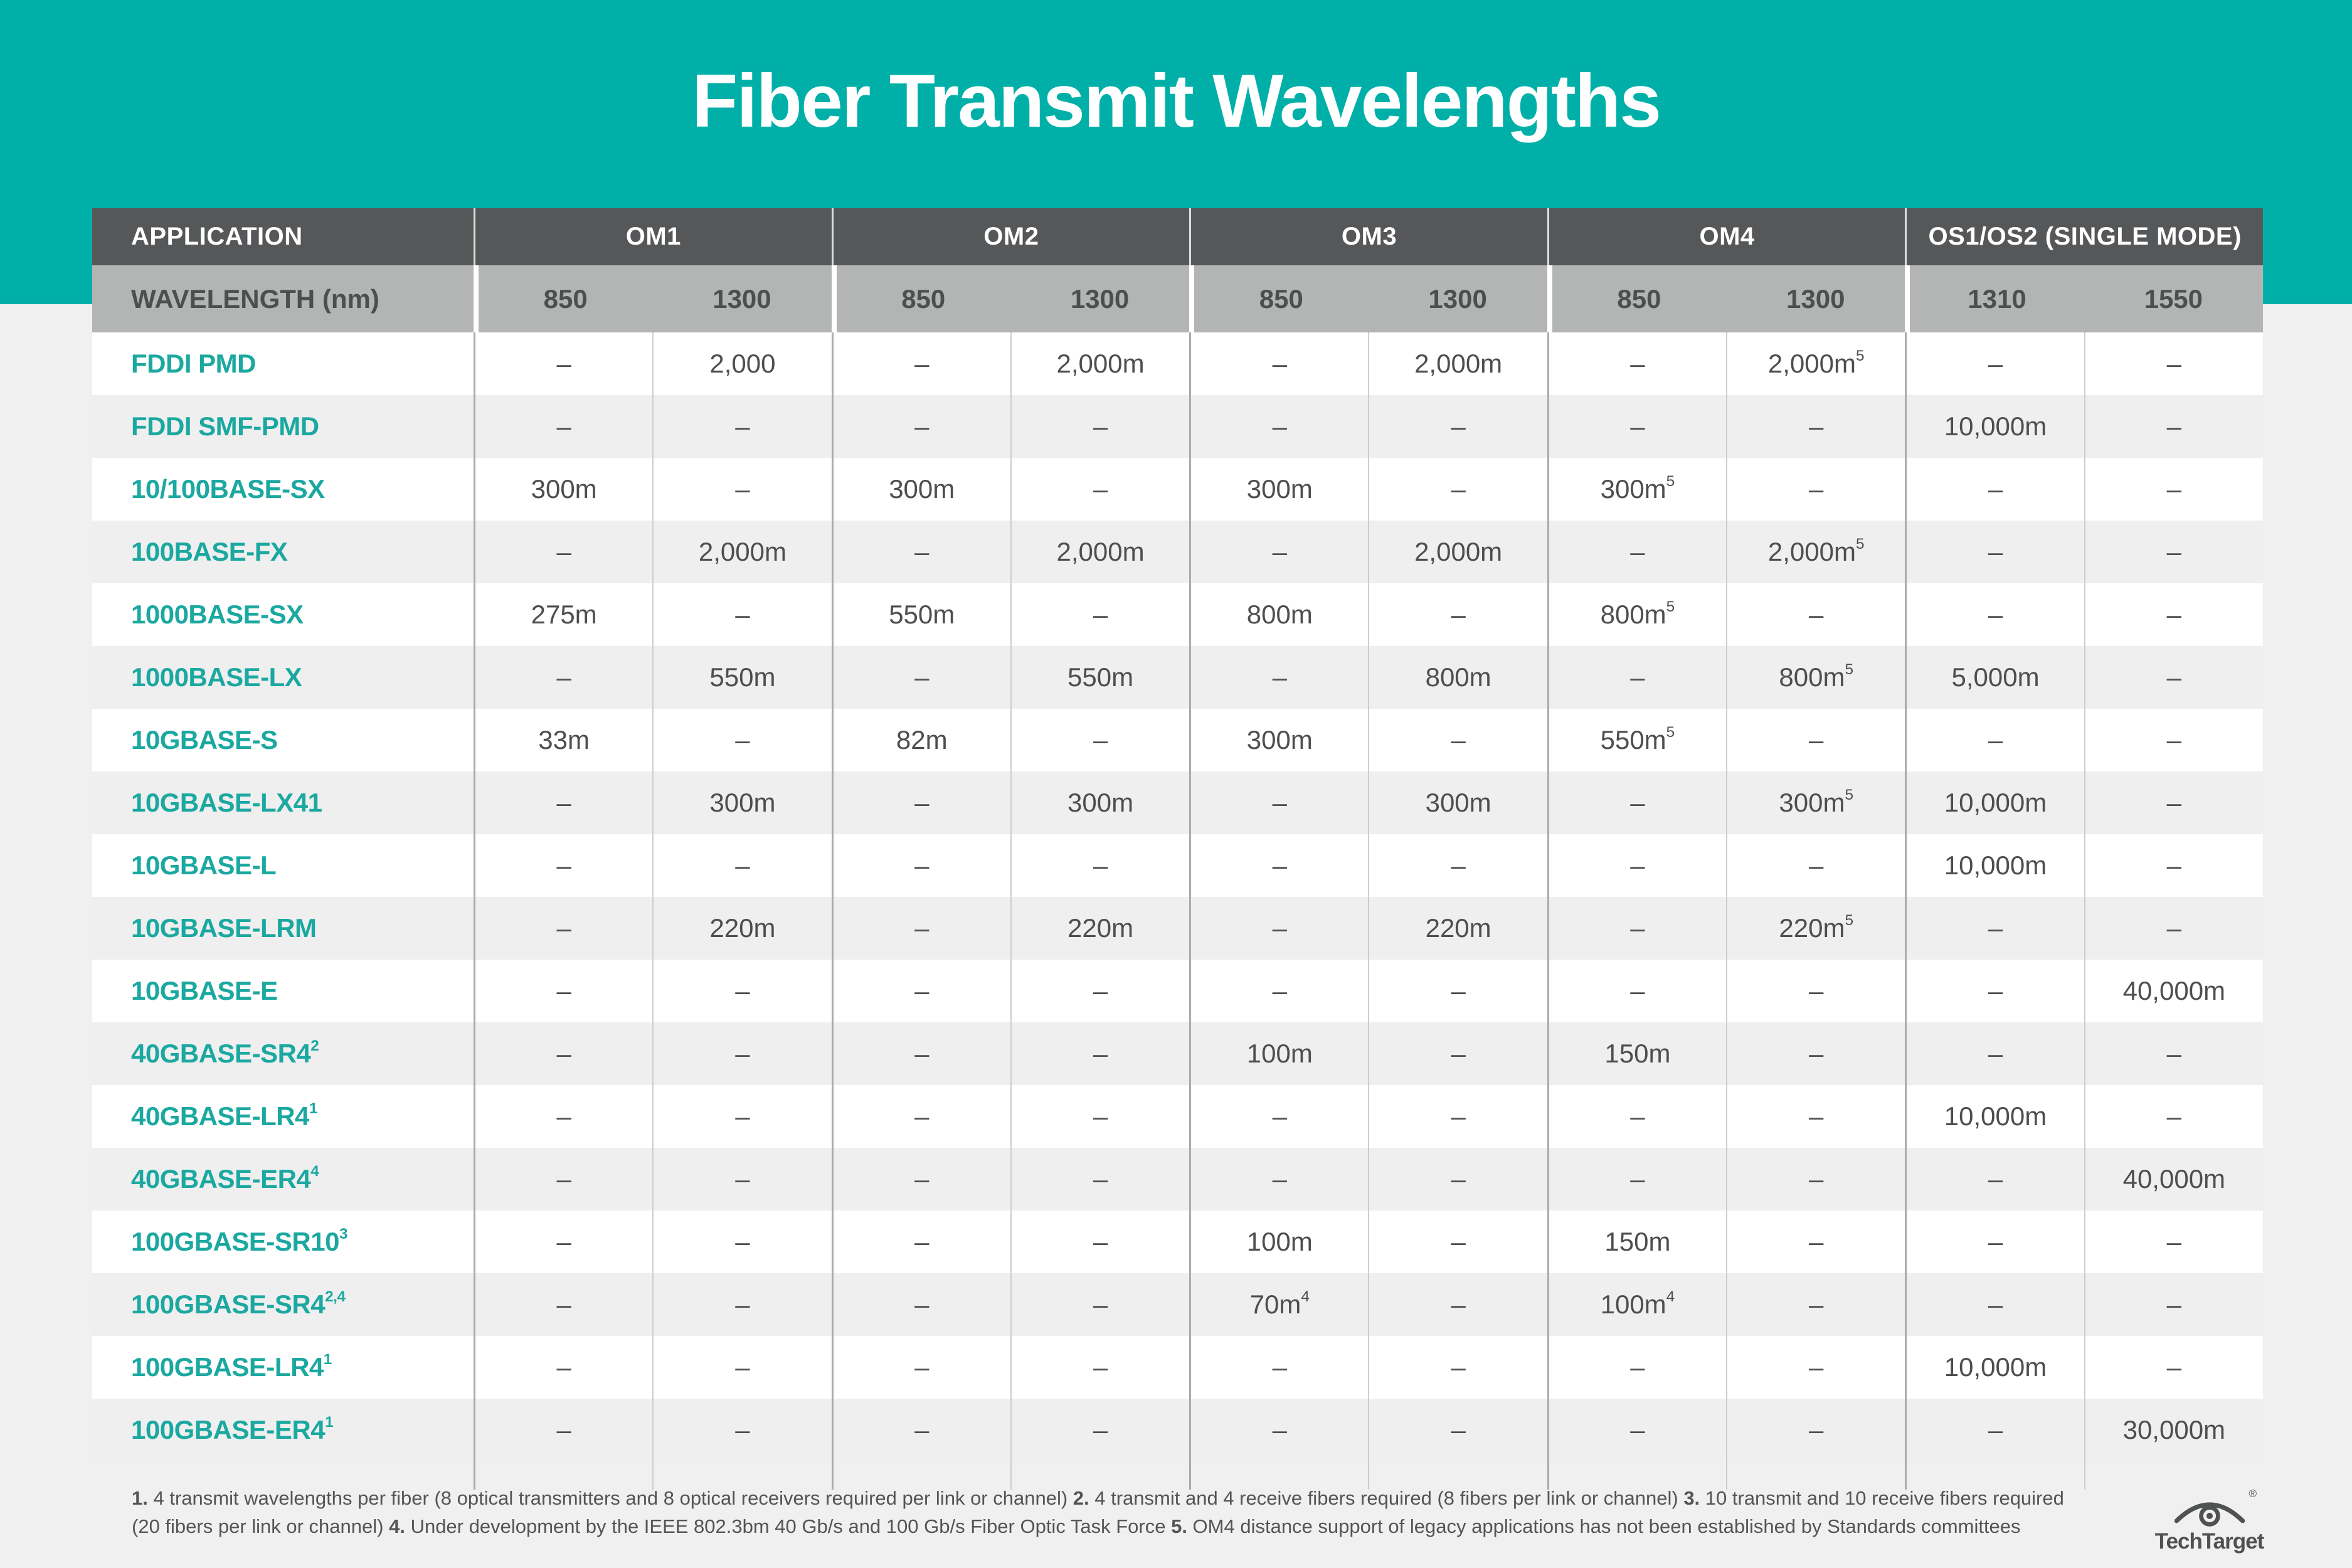  I want to click on application-name: 10GBASE-S, so click(204, 740).